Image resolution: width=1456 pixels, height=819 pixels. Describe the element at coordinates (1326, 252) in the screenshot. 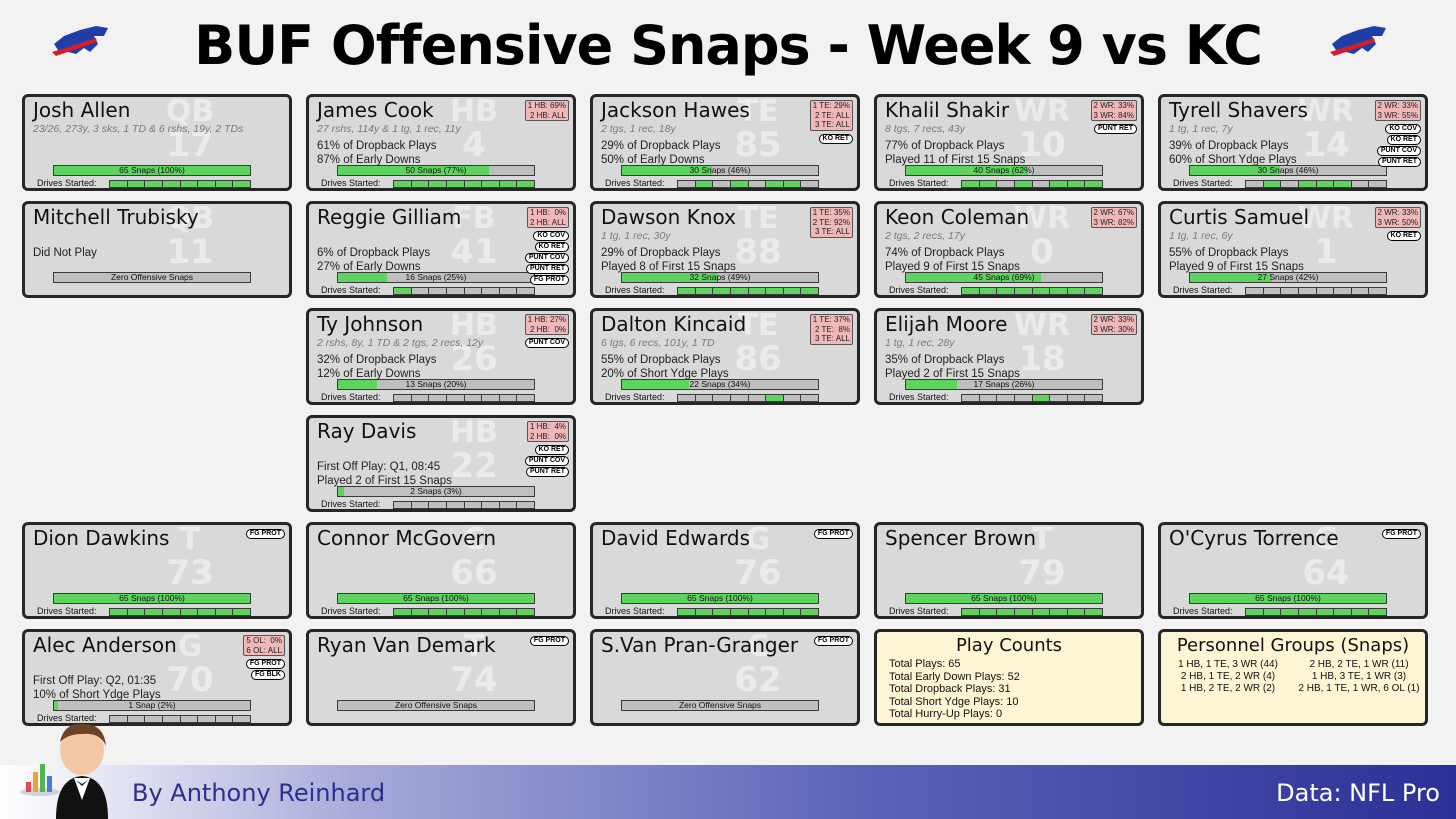

I see `jersey-number-watermark: 1` at that location.